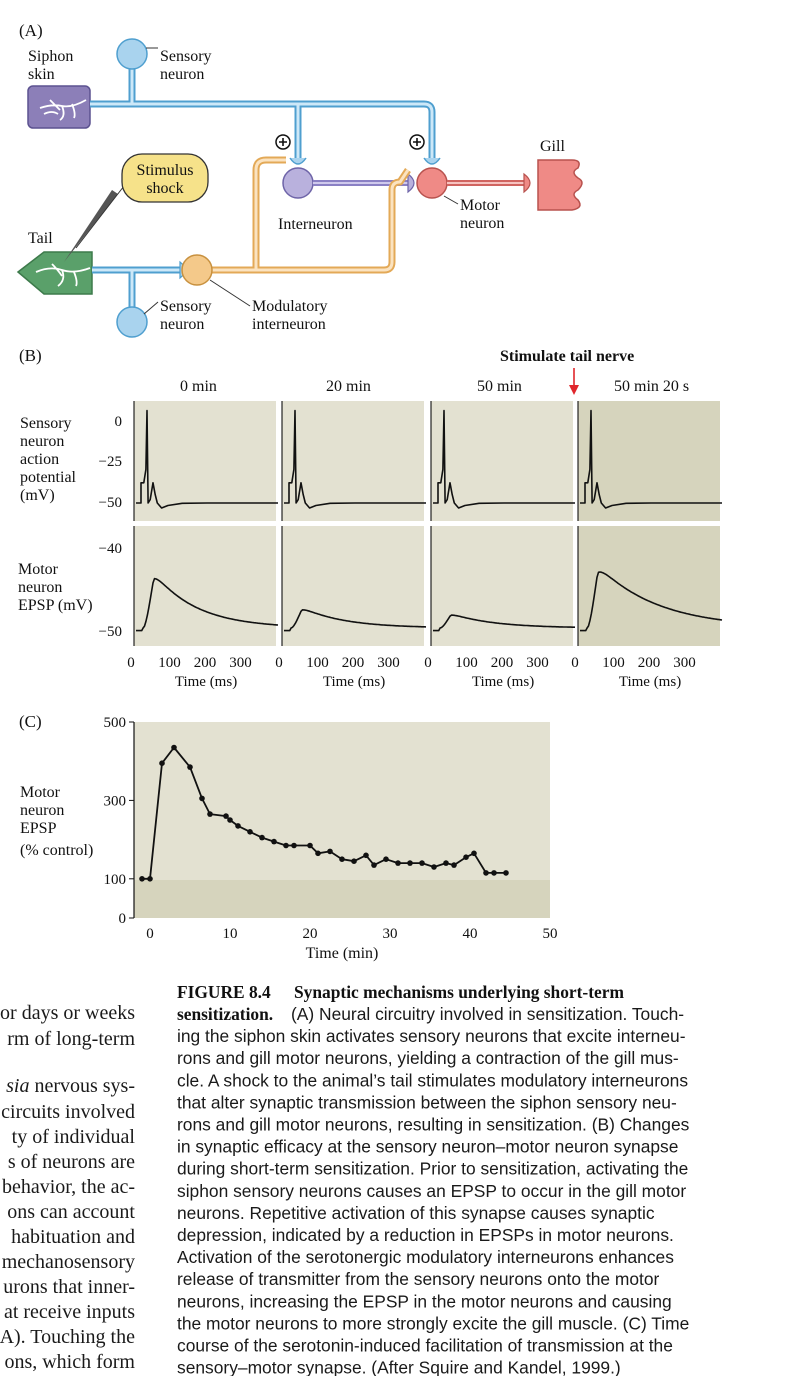 The image size is (796, 1376). What do you see at coordinates (279, 663) in the screenshot?
I see `x-tick-label: 0` at bounding box center [279, 663].